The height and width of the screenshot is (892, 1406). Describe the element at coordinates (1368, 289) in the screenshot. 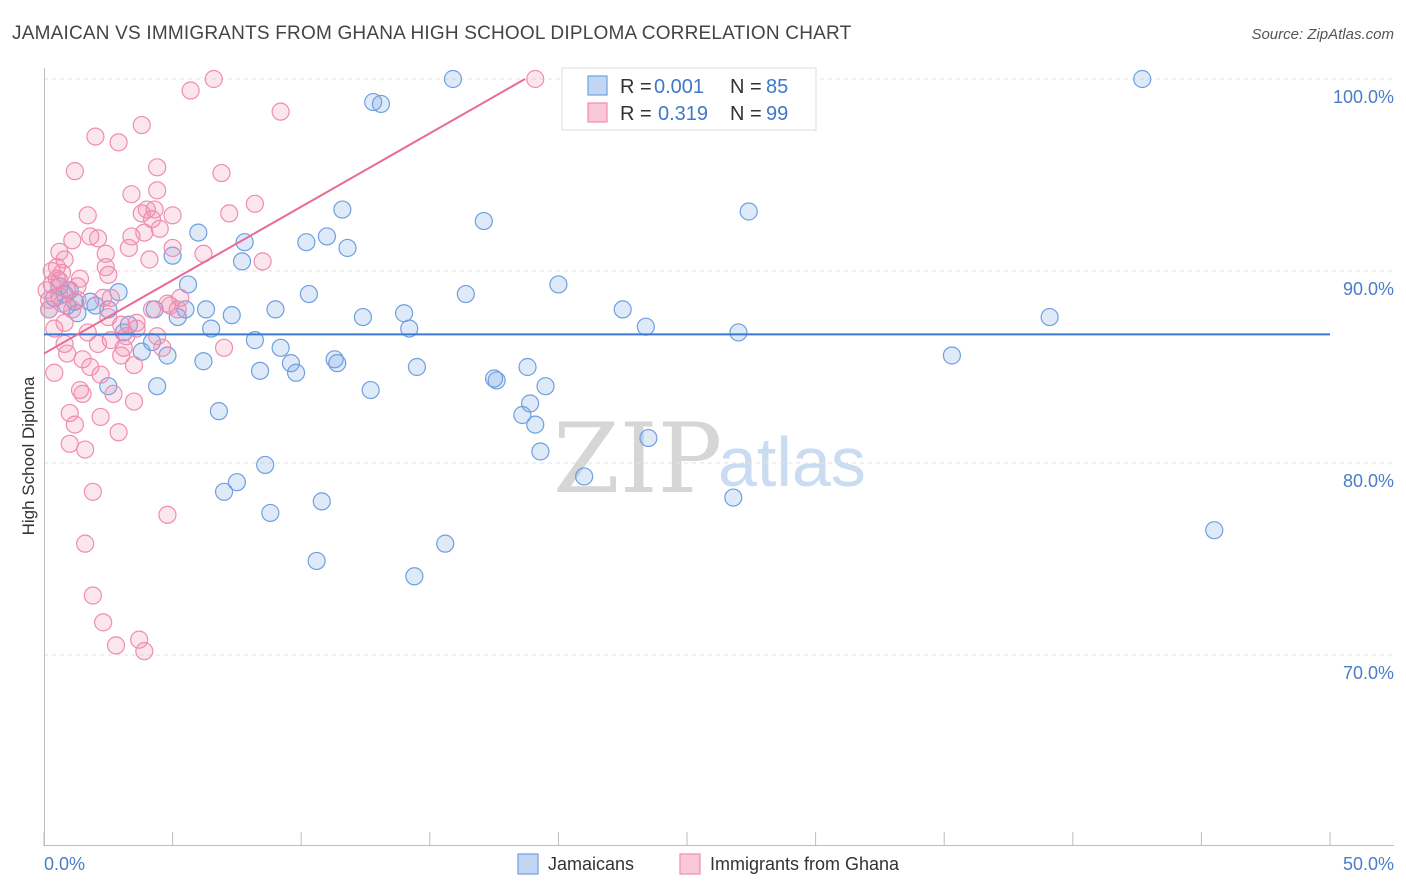

I see `y-tick-label-1: 90.0%` at that location.